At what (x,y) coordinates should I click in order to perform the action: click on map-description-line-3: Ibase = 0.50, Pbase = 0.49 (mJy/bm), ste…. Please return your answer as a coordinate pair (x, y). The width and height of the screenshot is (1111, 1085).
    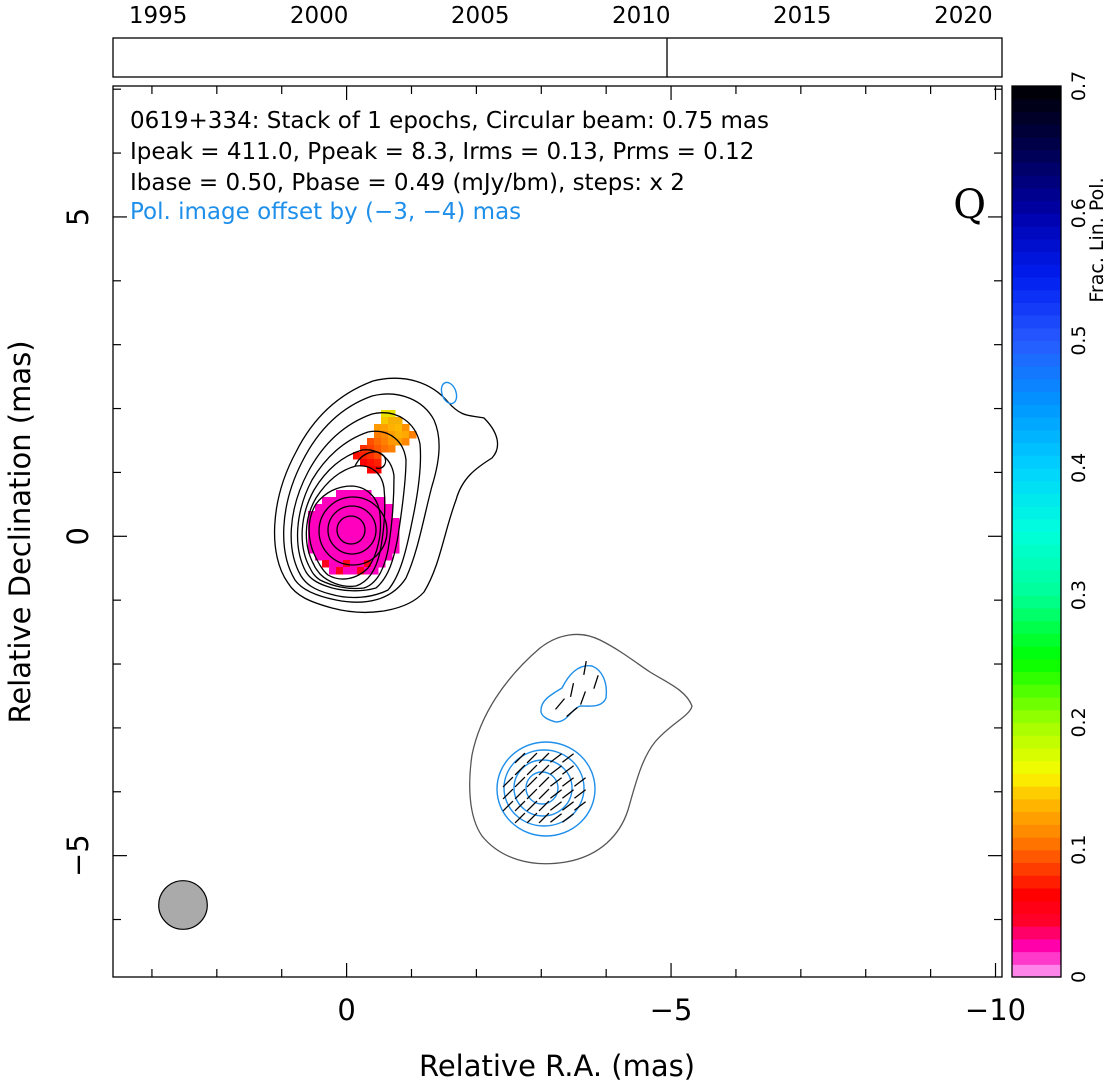
    Looking at the image, I should click on (407, 183).